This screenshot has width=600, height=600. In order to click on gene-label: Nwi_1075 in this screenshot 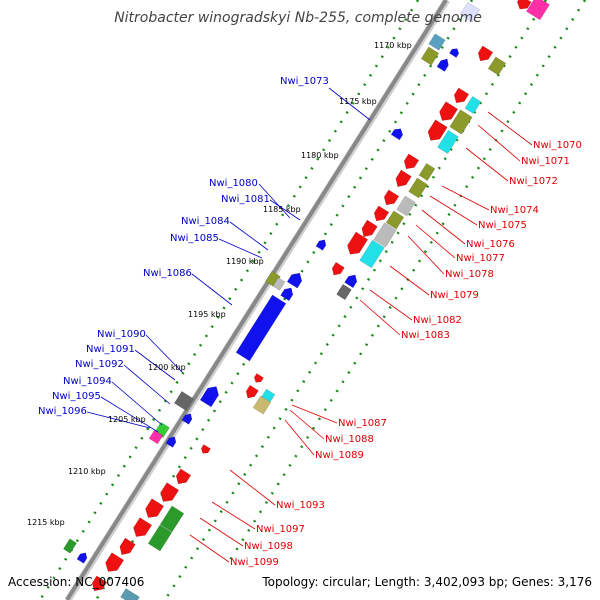, I will do `click(502, 225)`.